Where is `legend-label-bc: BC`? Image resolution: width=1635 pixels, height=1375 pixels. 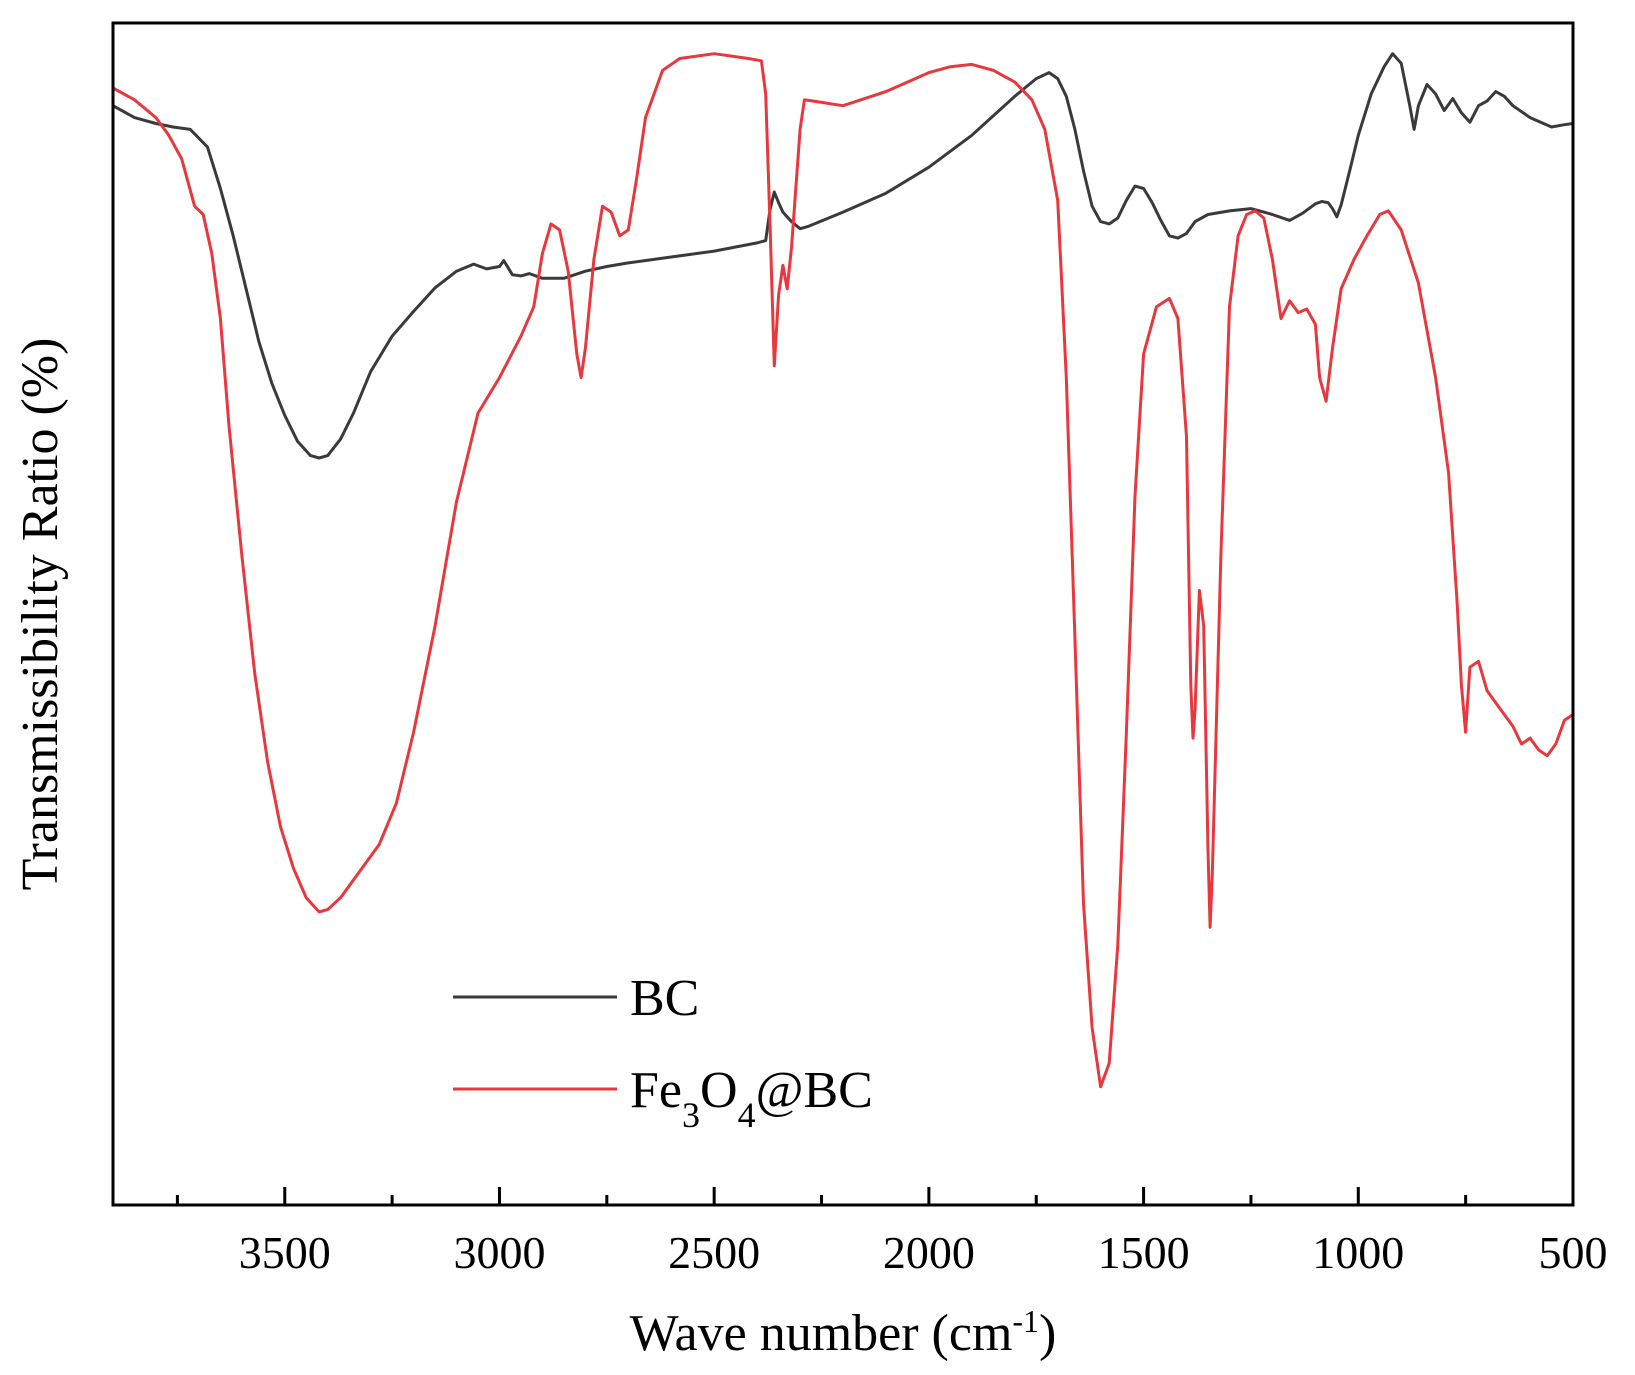
legend-label-bc: BC is located at coordinates (664, 998).